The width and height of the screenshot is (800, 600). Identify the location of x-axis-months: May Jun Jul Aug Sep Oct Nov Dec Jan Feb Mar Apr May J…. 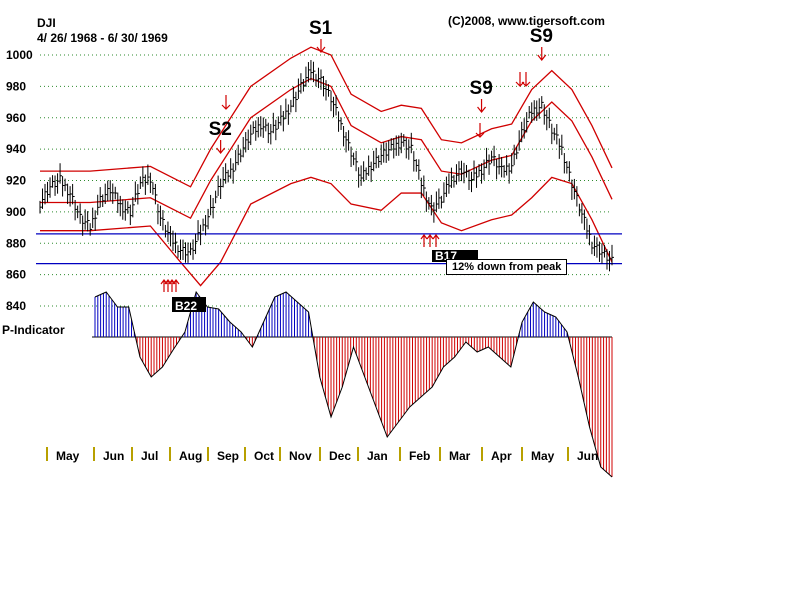
(322, 455).